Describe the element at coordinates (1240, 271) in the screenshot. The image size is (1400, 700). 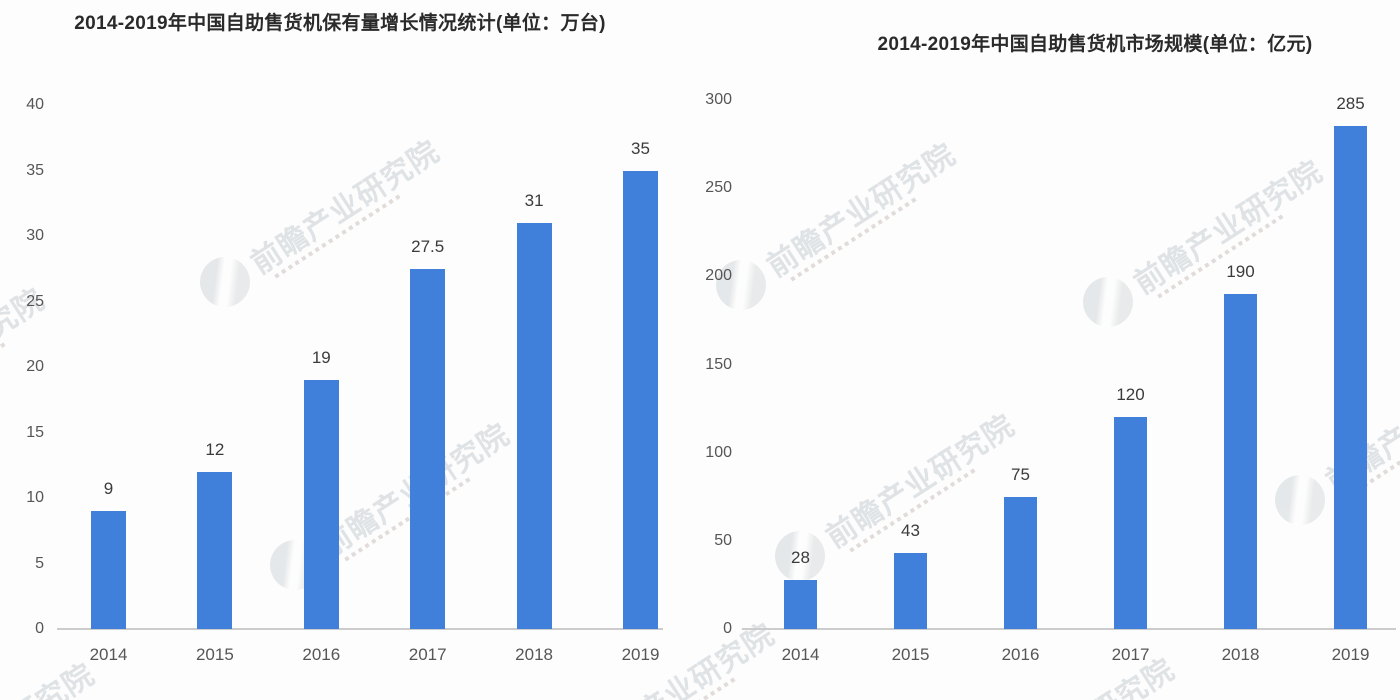
I see `bar-value-label: 190` at that location.